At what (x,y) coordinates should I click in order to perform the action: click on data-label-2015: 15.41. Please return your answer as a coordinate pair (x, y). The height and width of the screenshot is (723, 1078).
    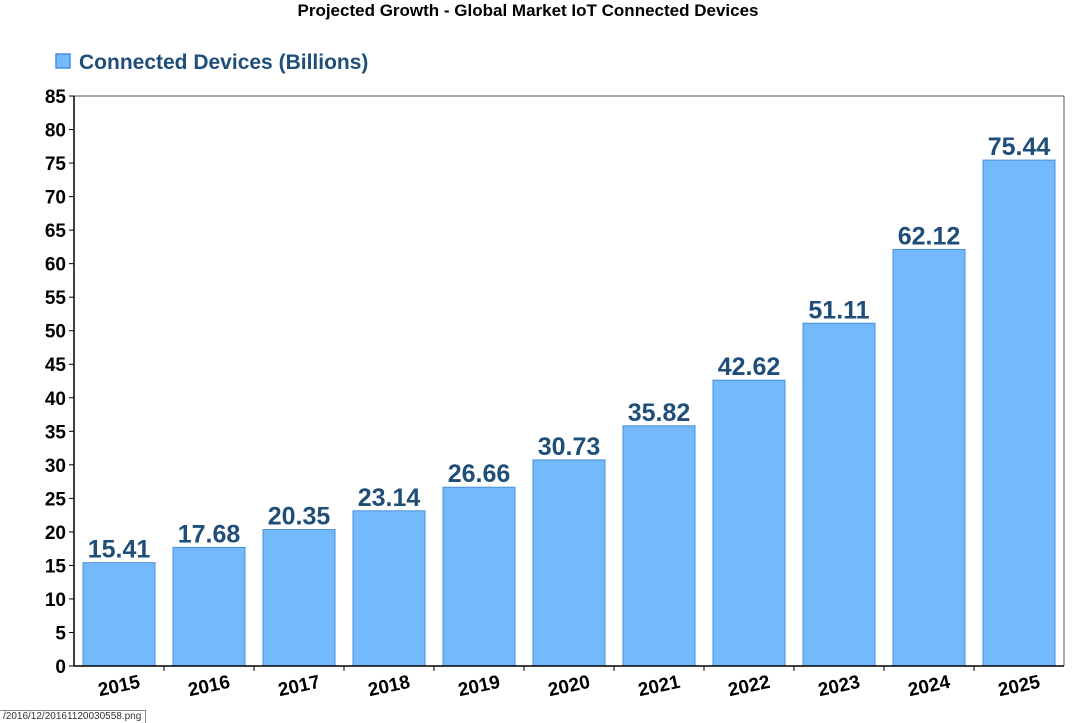
    Looking at the image, I should click on (119, 550).